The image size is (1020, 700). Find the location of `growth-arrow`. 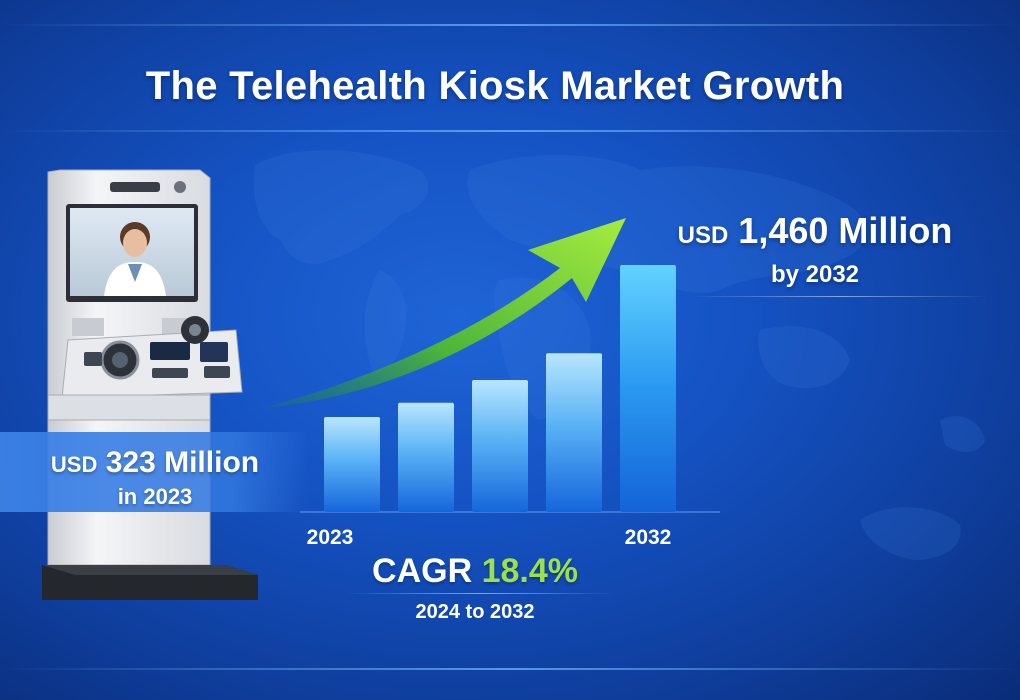

growth-arrow is located at coordinates (444, 313).